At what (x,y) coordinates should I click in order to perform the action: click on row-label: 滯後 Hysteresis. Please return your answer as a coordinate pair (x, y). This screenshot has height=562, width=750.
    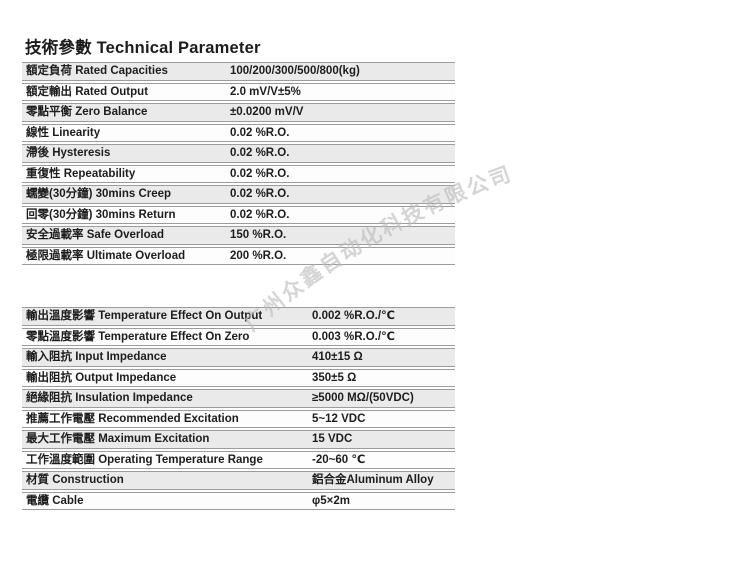
    Looking at the image, I should click on (68, 153).